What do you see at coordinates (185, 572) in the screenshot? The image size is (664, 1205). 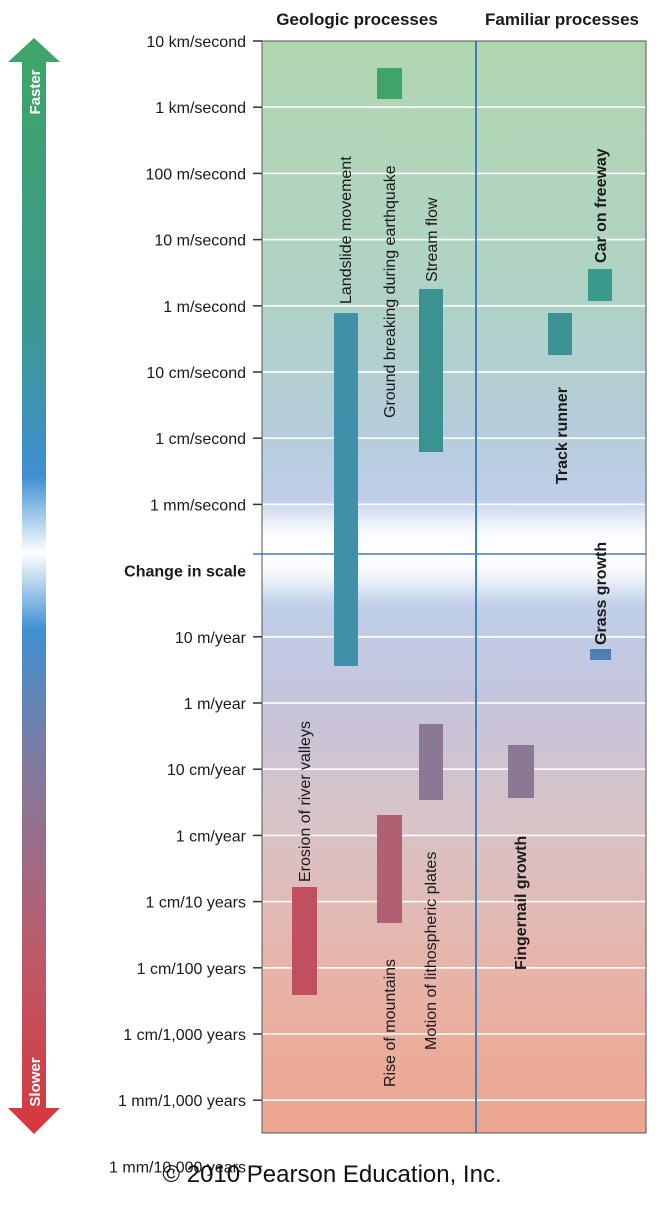 I see `rate-label-change-in-scale: Change in scale` at bounding box center [185, 572].